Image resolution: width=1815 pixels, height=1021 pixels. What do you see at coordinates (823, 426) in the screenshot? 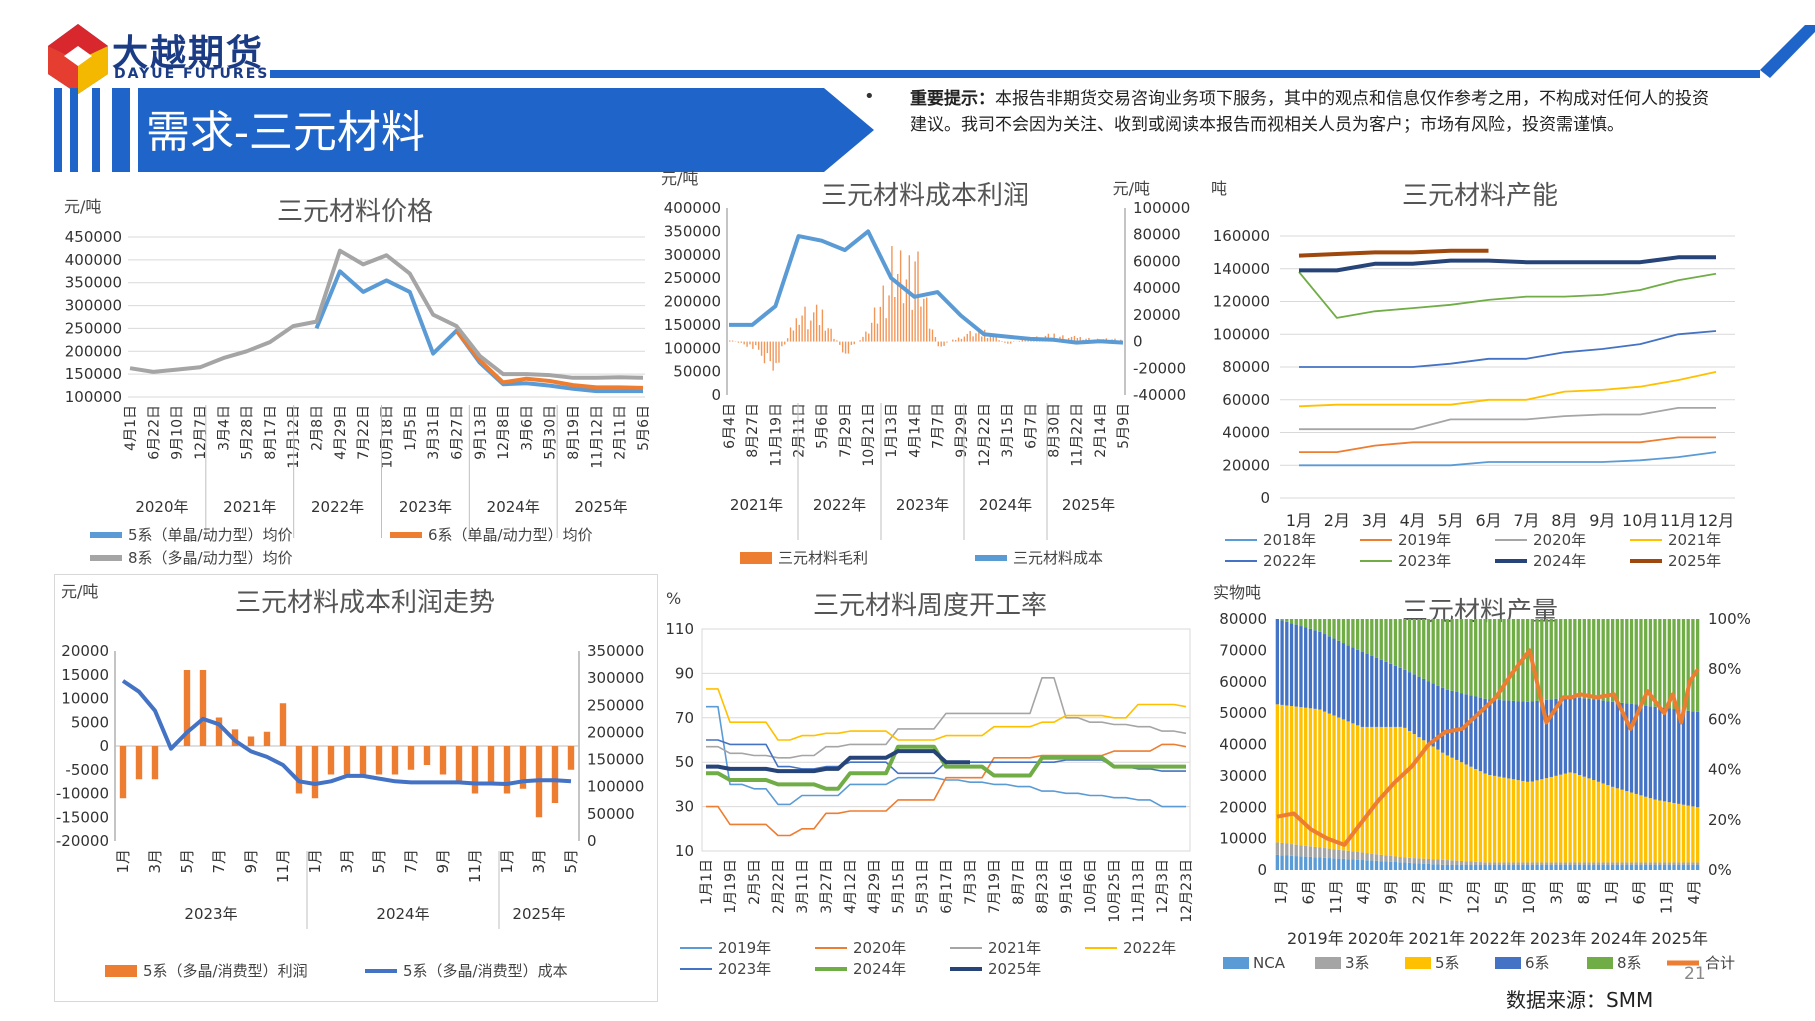
I see `x-tick-label: 5月6日` at bounding box center [823, 426].